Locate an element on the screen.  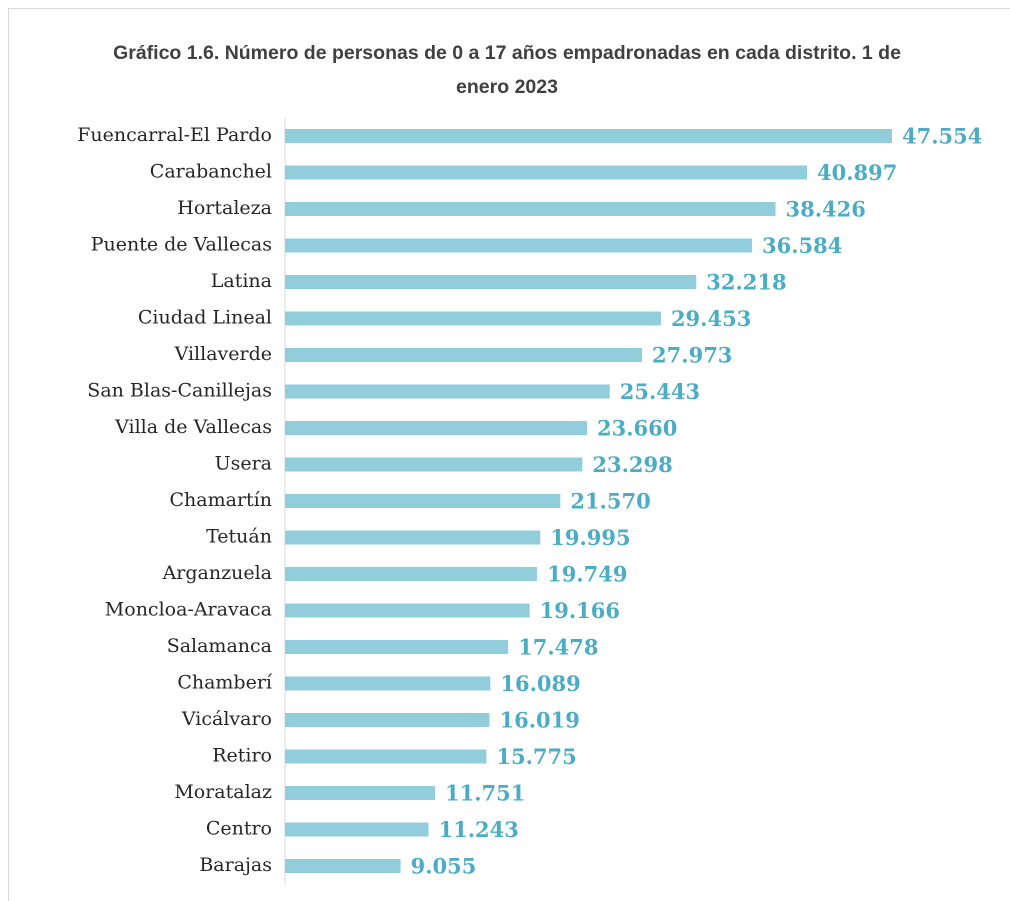
category-label: Moncloa-Aravaca is located at coordinates (188, 610).